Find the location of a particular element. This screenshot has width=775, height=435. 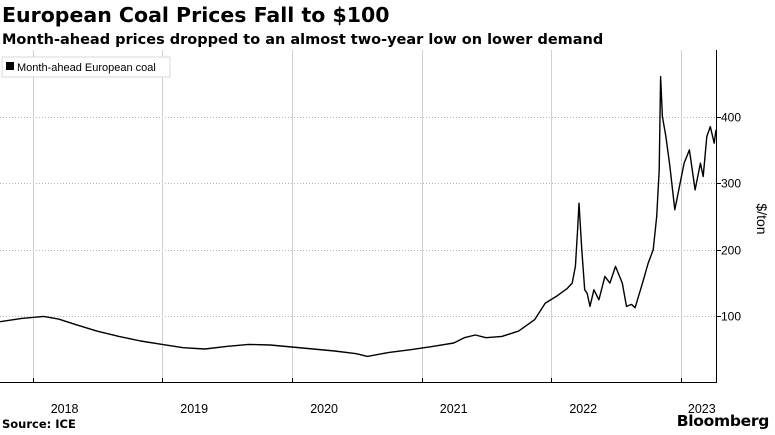

y-tick-label: 100 is located at coordinates (731, 317).